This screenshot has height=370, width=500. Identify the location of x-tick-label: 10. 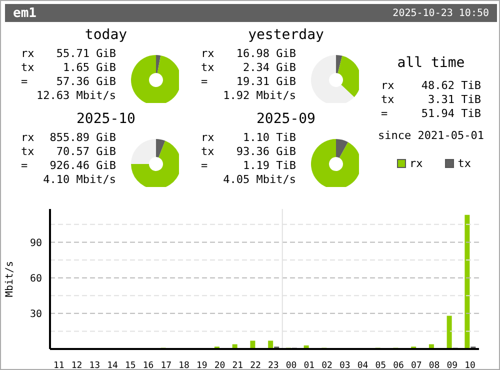
(470, 365).